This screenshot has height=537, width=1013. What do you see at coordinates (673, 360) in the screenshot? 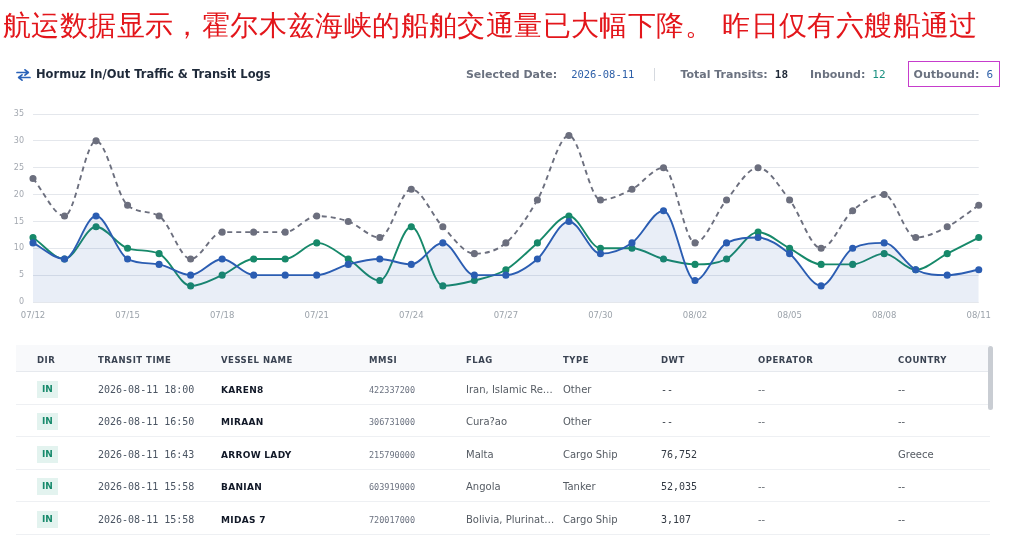
I see `category-label: DWT` at bounding box center [673, 360].